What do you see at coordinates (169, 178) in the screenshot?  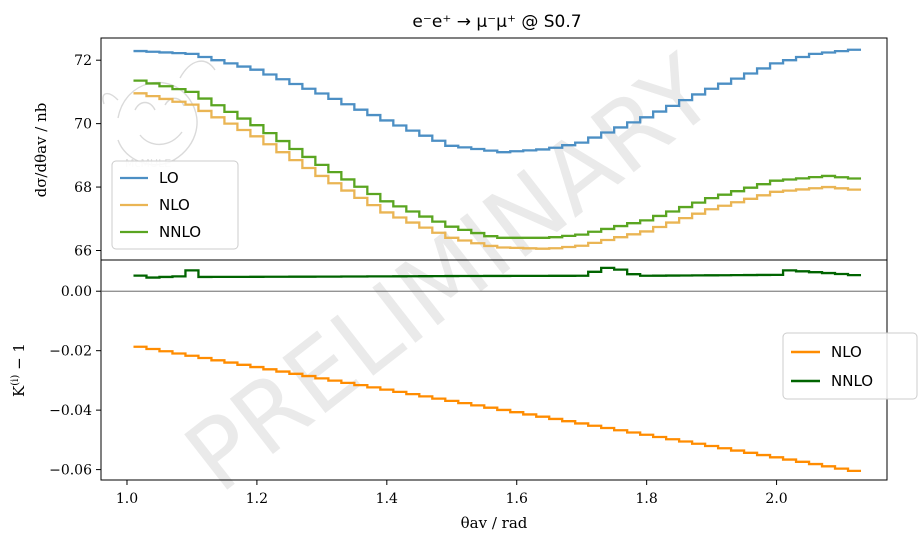 I see `legend-label-lo: LO` at bounding box center [169, 178].